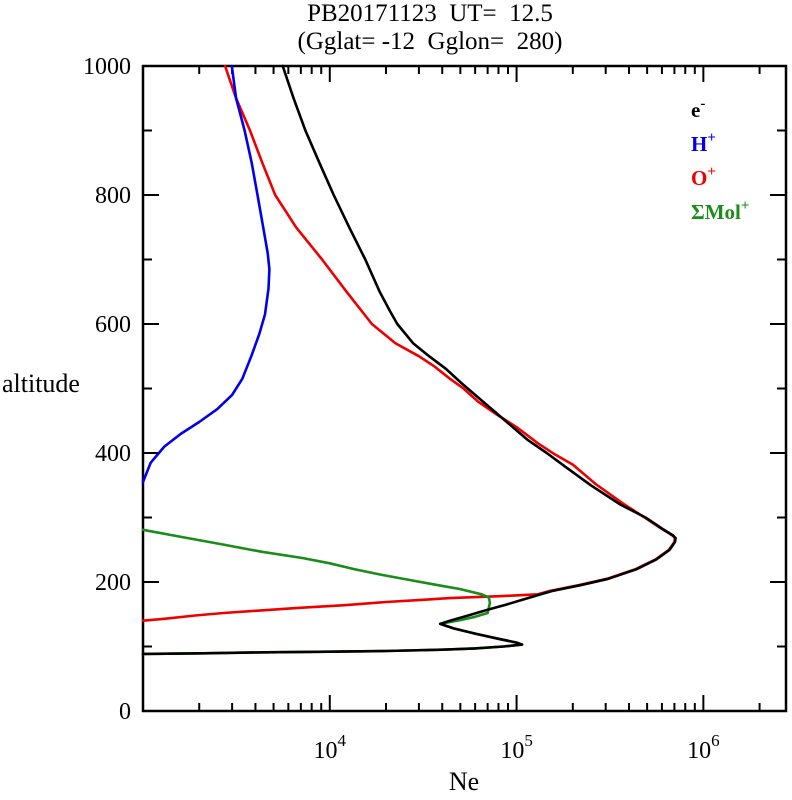 The image size is (792, 800). I want to click on chart-subtitle: (Gglat= -12 Gglon= 280), so click(430, 41).